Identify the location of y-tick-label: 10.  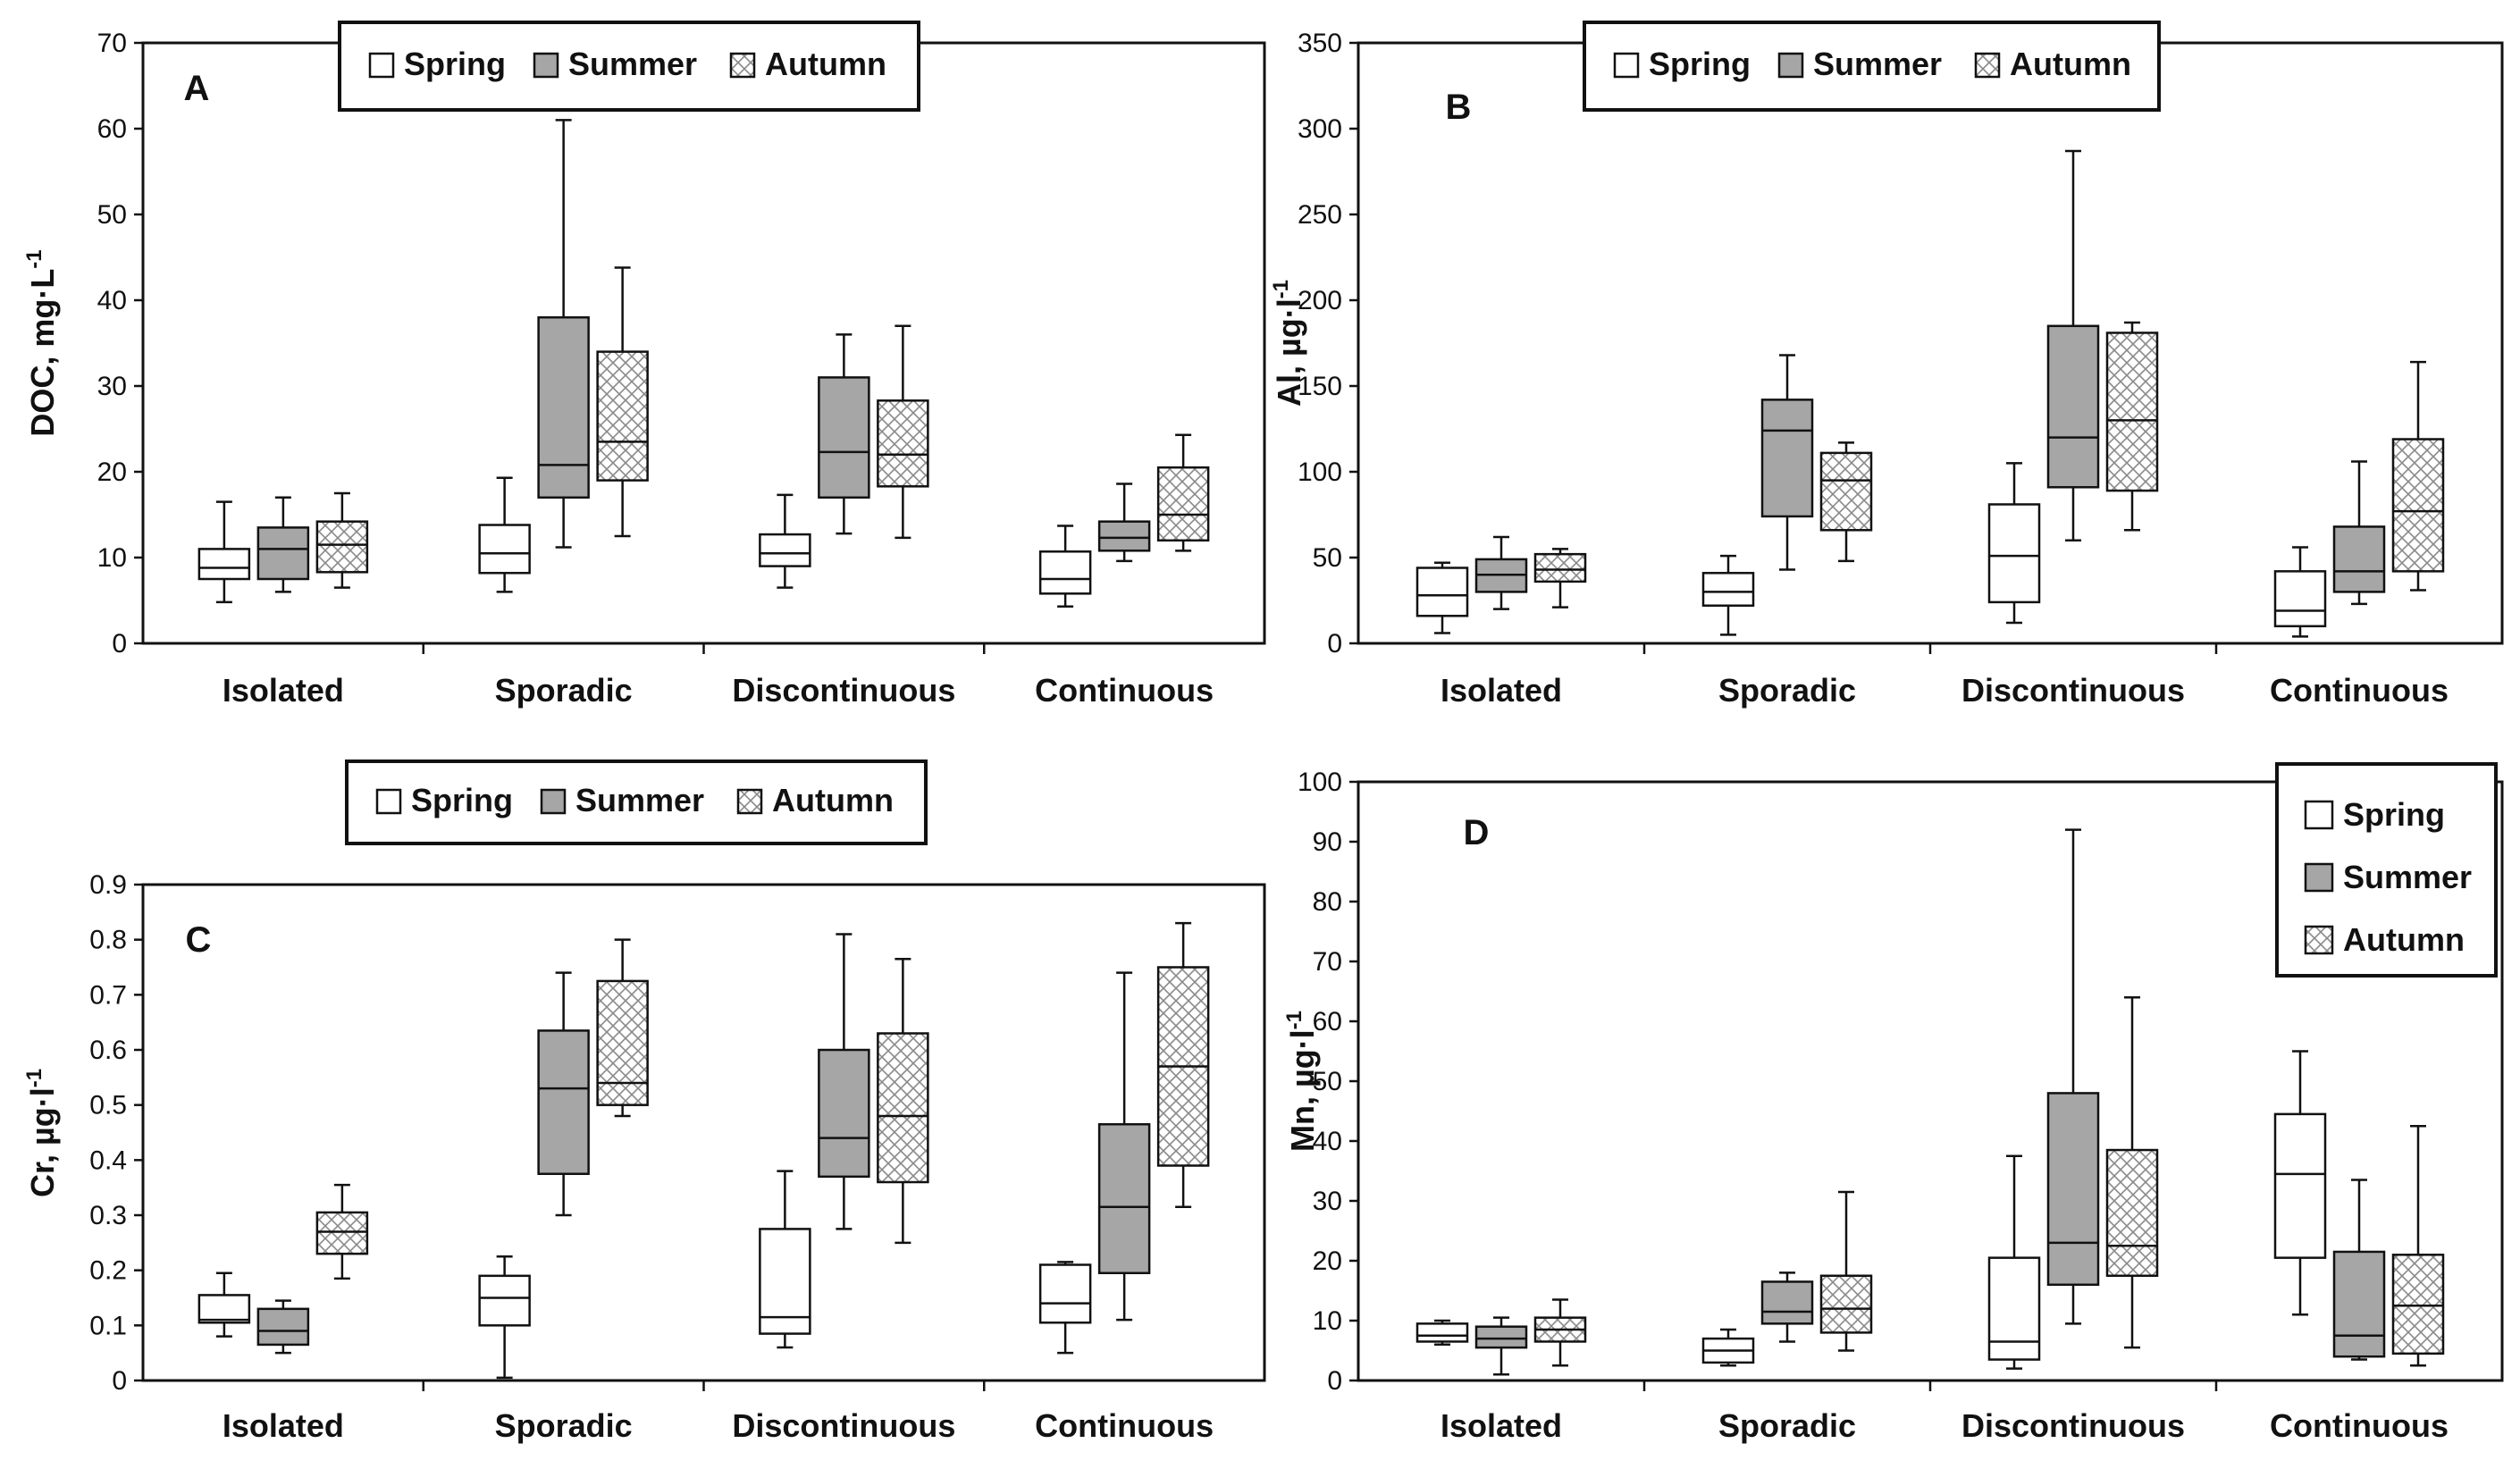
(112, 558).